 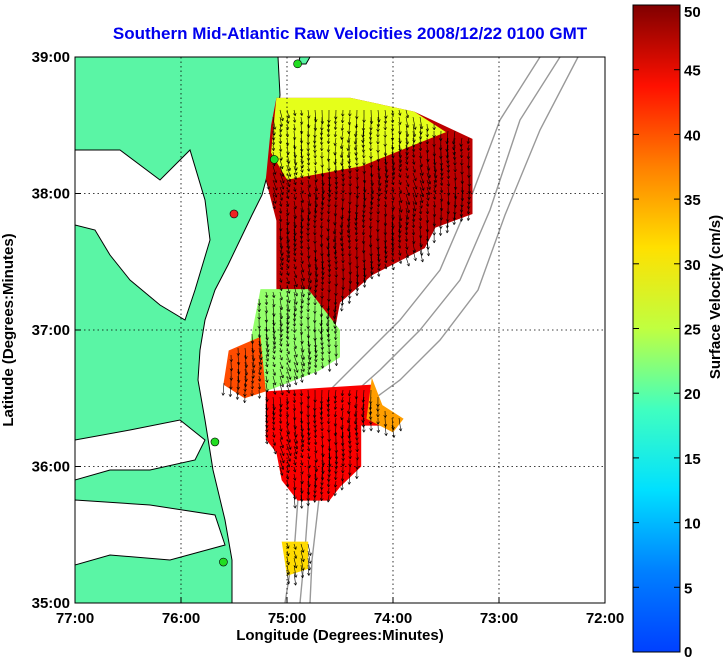 What do you see at coordinates (143, 235) in the screenshot?
I see `chesapeake-bay` at bounding box center [143, 235].